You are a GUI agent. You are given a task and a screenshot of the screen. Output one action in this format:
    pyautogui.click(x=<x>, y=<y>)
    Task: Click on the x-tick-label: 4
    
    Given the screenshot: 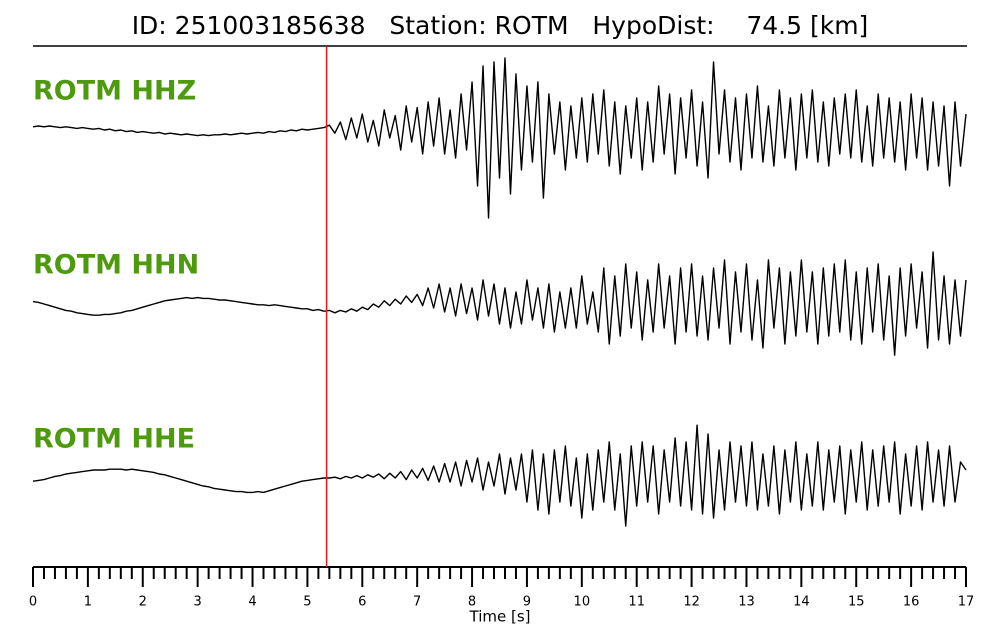 What is the action you would take?
    pyautogui.click(x=252, y=602)
    